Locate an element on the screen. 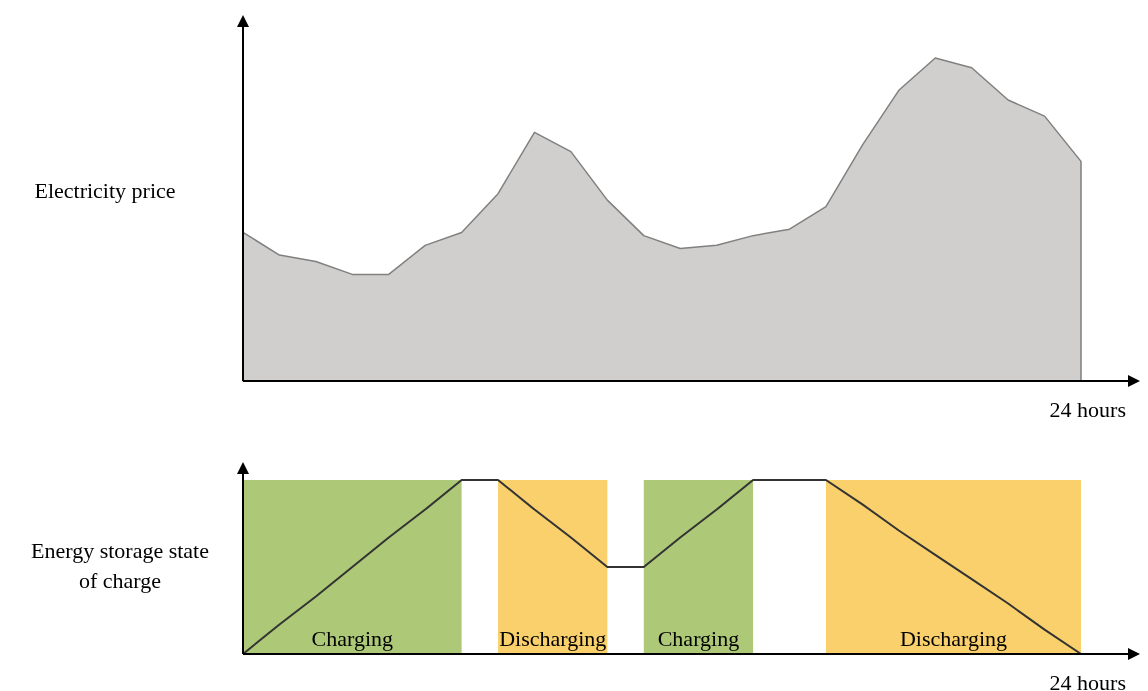 The width and height of the screenshot is (1148, 691). y-axis-title: Energy storage state of charge is located at coordinates (120, 565).